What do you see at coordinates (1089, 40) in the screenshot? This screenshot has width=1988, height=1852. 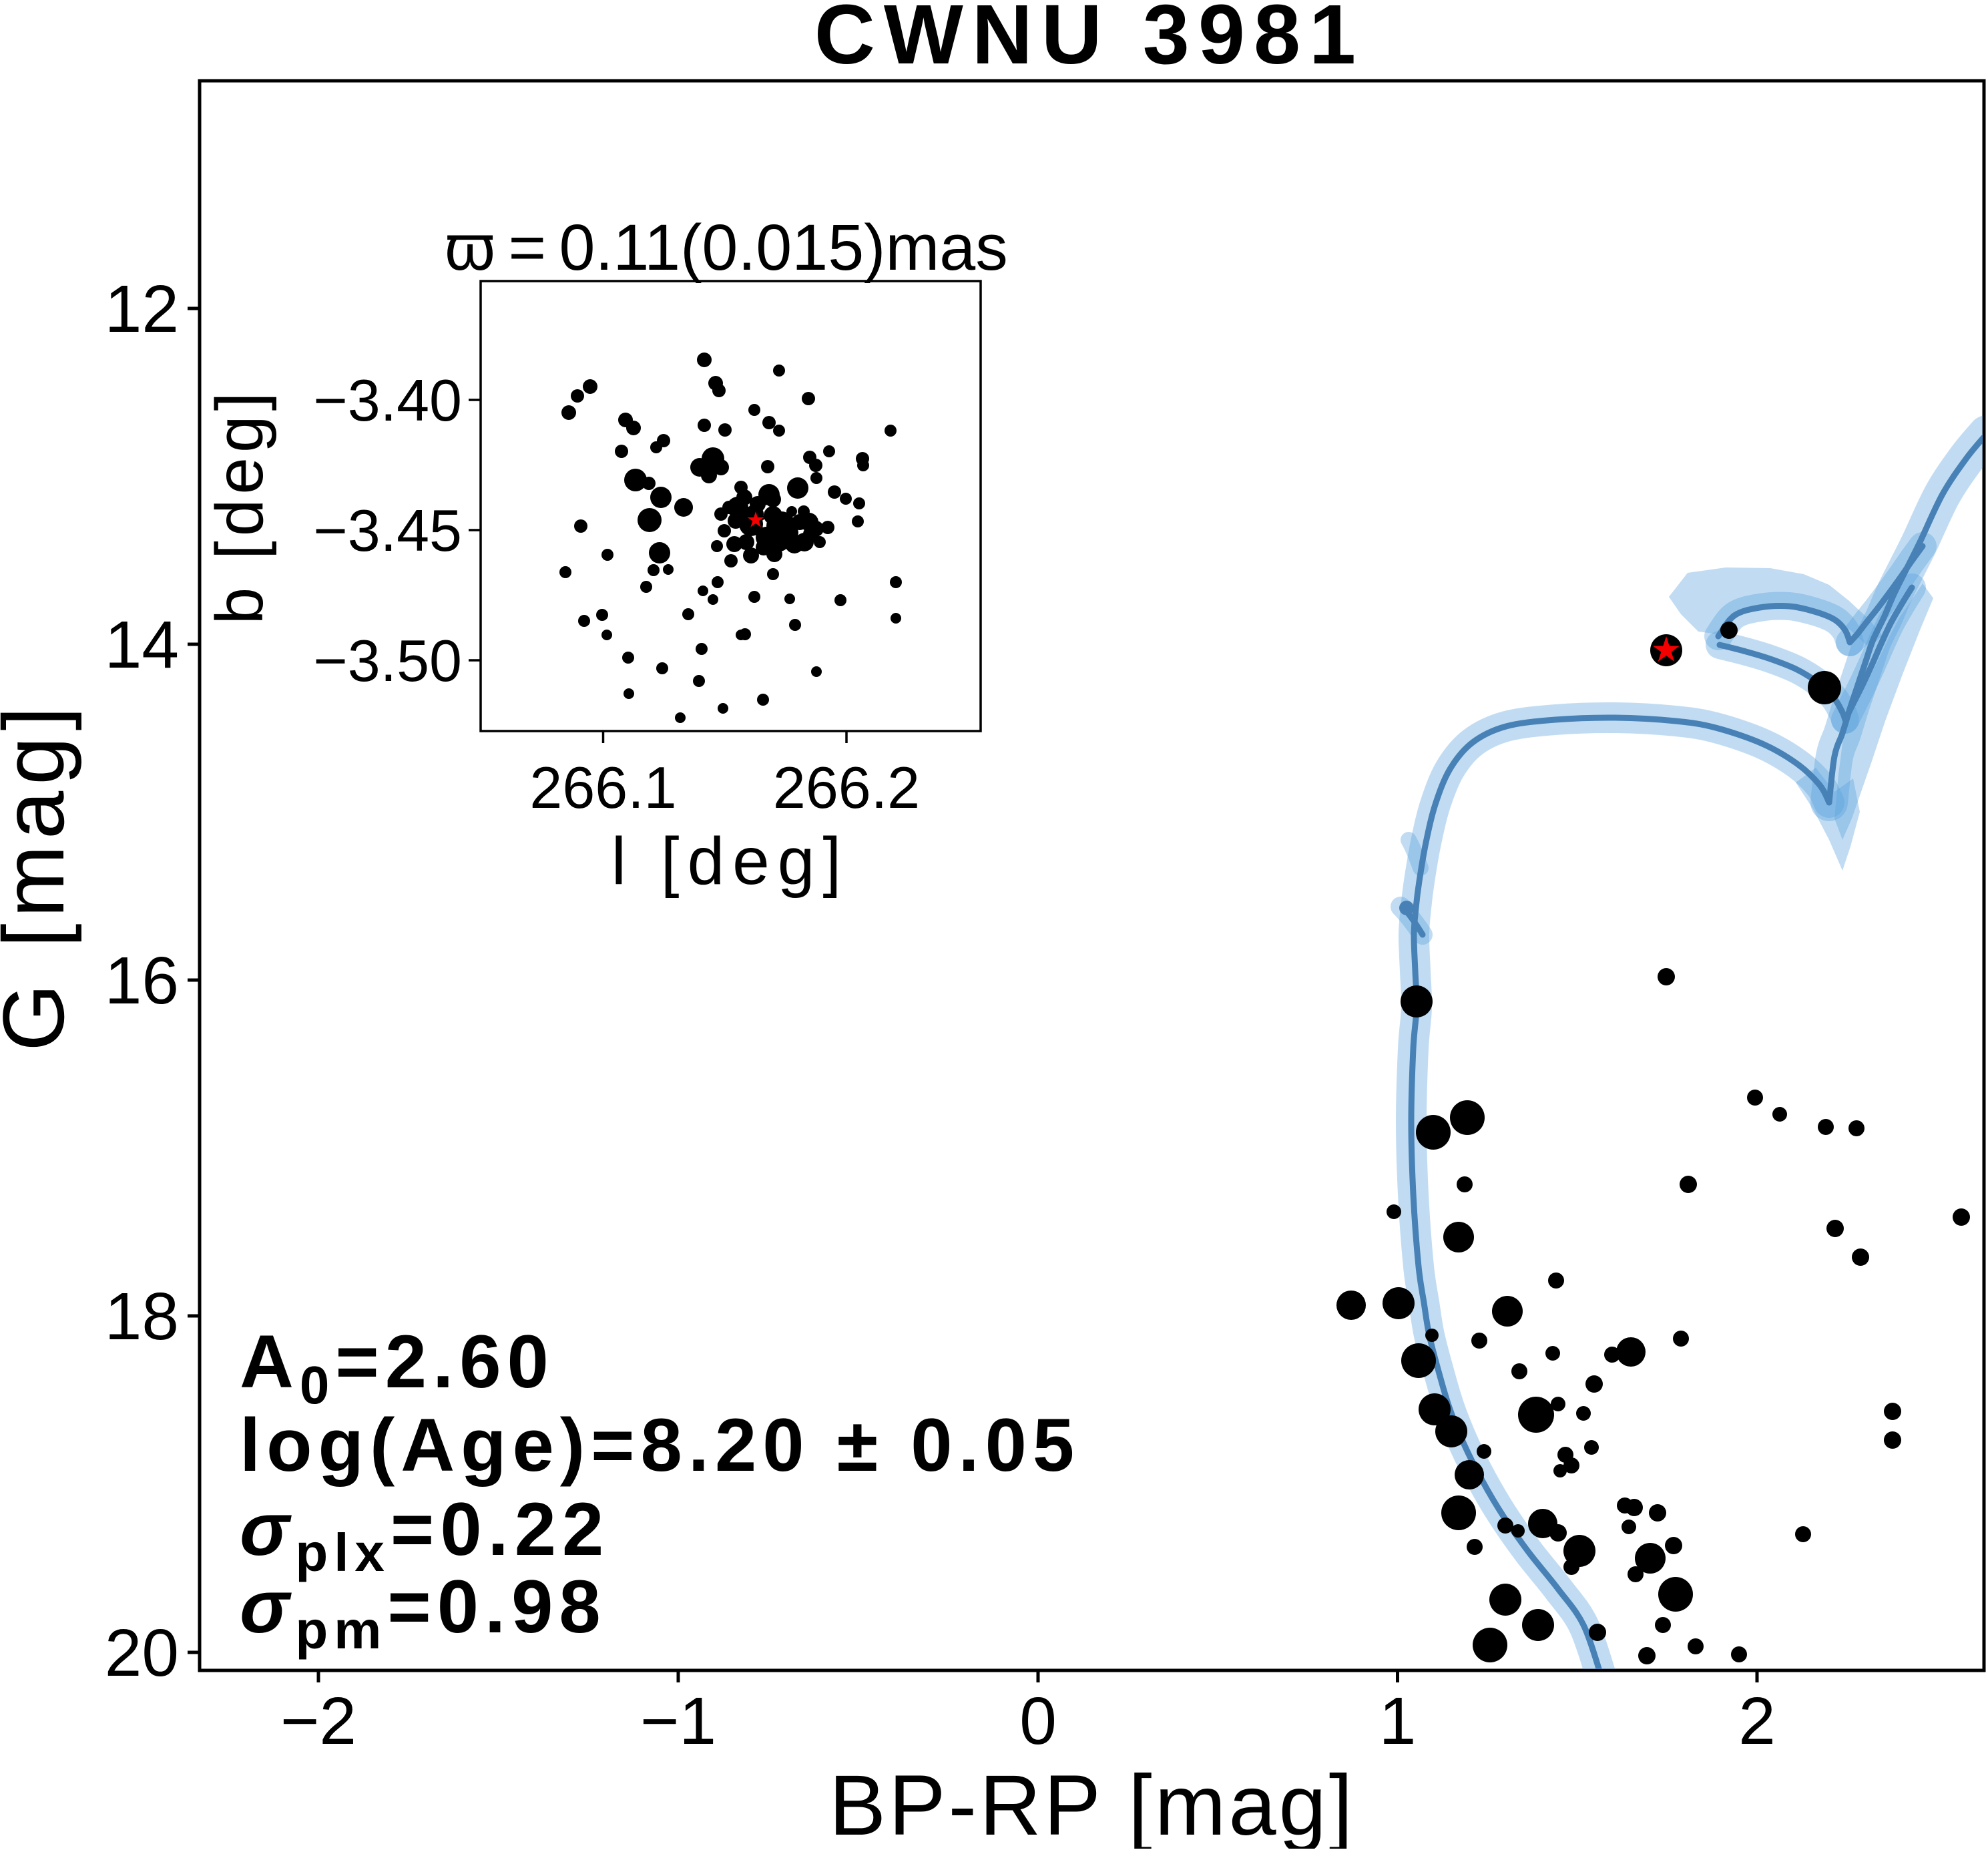 I see `svg-text: CWNU 3981` at bounding box center [1089, 40].